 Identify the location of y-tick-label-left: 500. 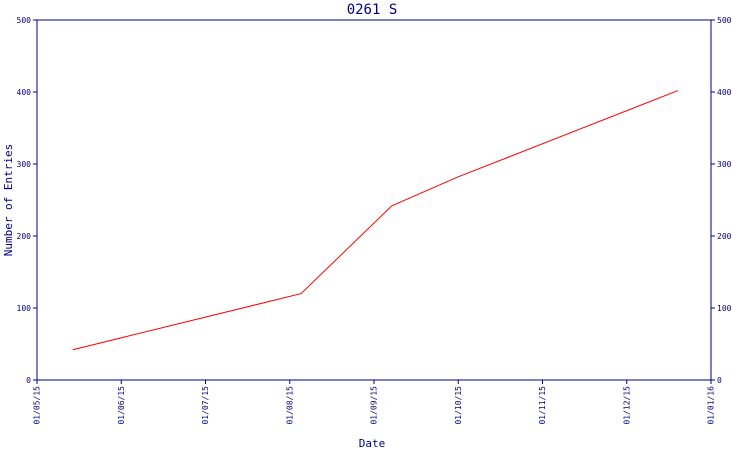
(24, 20).